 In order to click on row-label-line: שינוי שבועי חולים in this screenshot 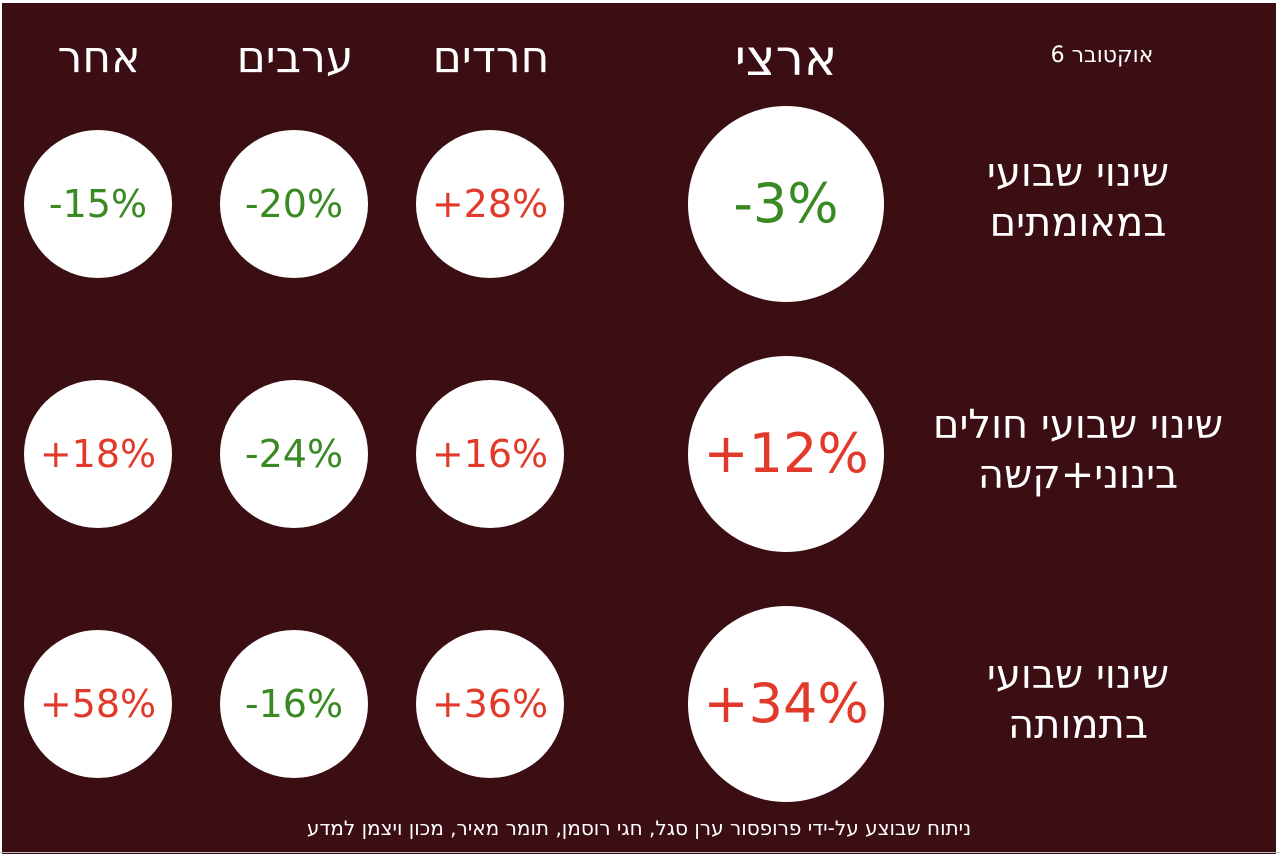, I will do `click(1078, 425)`.